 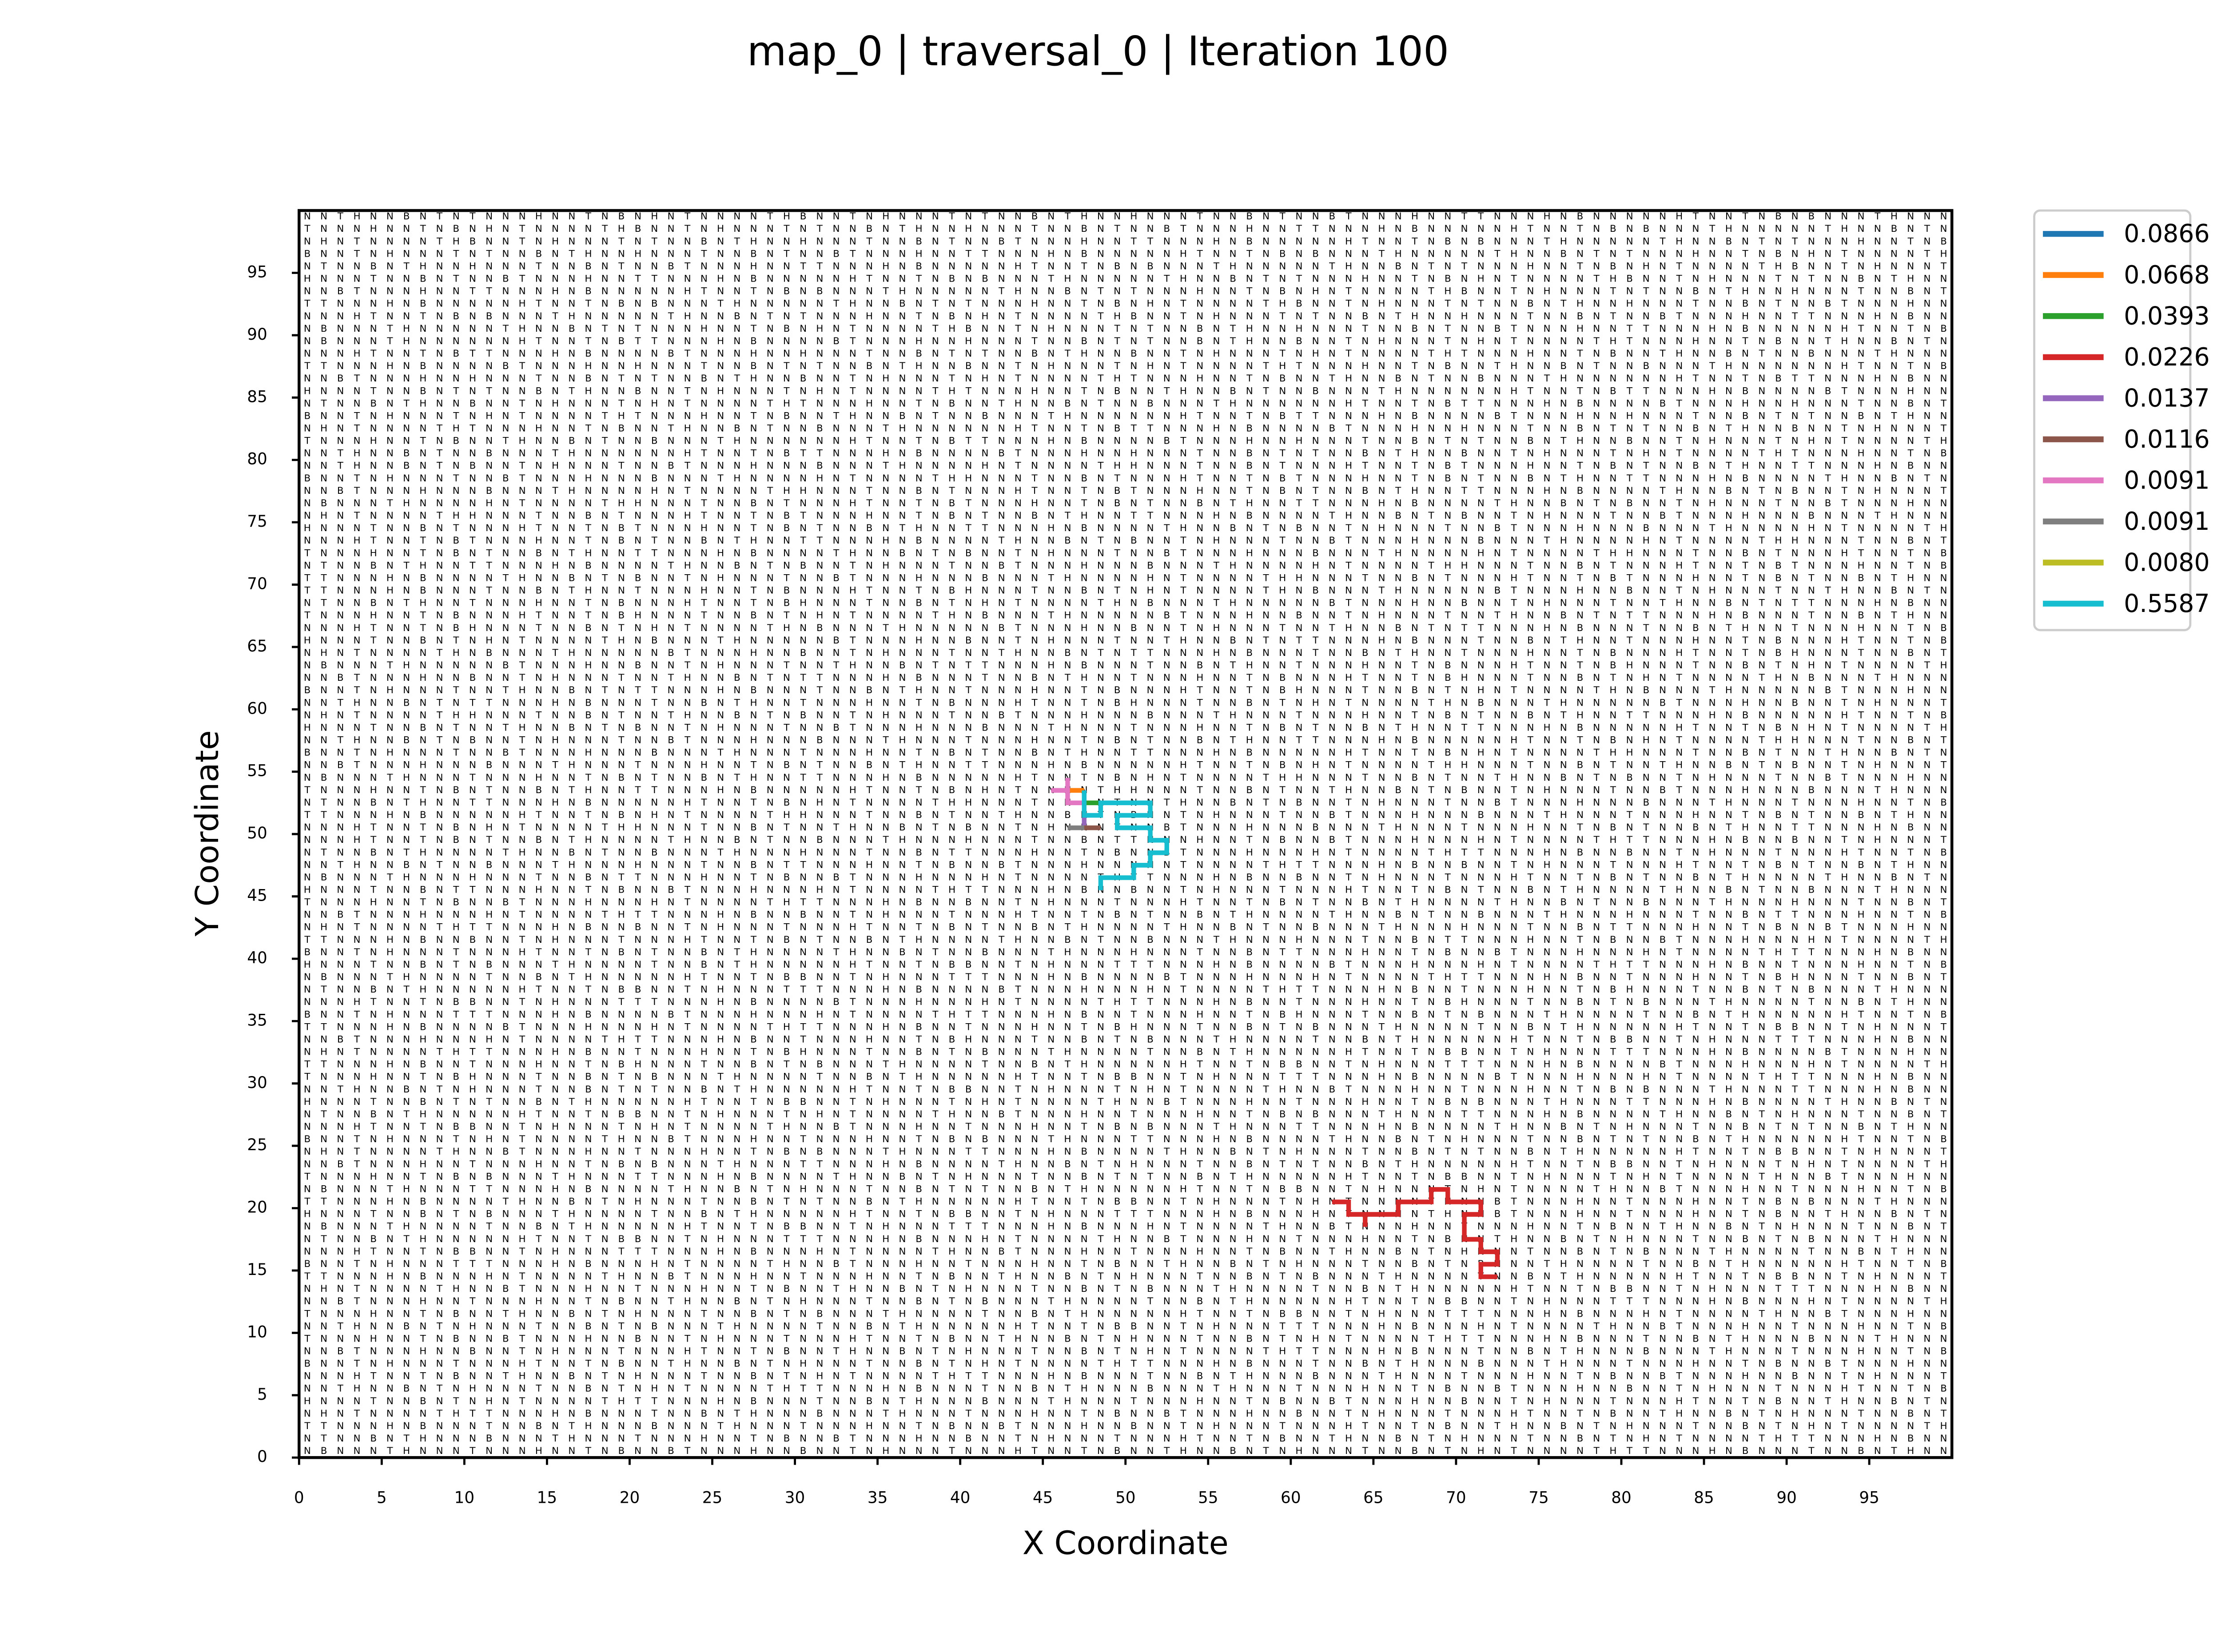 What do you see at coordinates (257, 833) in the screenshot?
I see `y-tick-label: 50` at bounding box center [257, 833].